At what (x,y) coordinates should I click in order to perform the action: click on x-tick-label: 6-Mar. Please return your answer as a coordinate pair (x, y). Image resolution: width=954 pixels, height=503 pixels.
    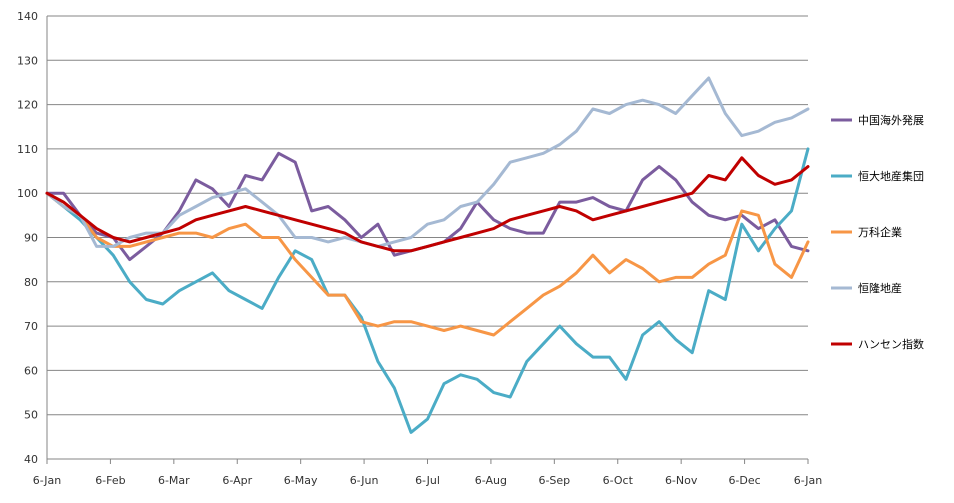
    Looking at the image, I should click on (174, 480).